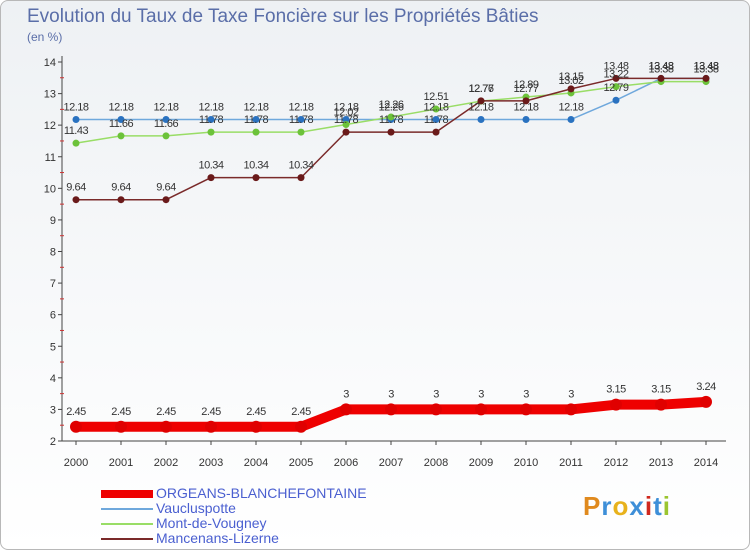 This screenshot has width=750, height=550. I want to click on data-label-vaucluspotte: 13.48, so click(705, 66).